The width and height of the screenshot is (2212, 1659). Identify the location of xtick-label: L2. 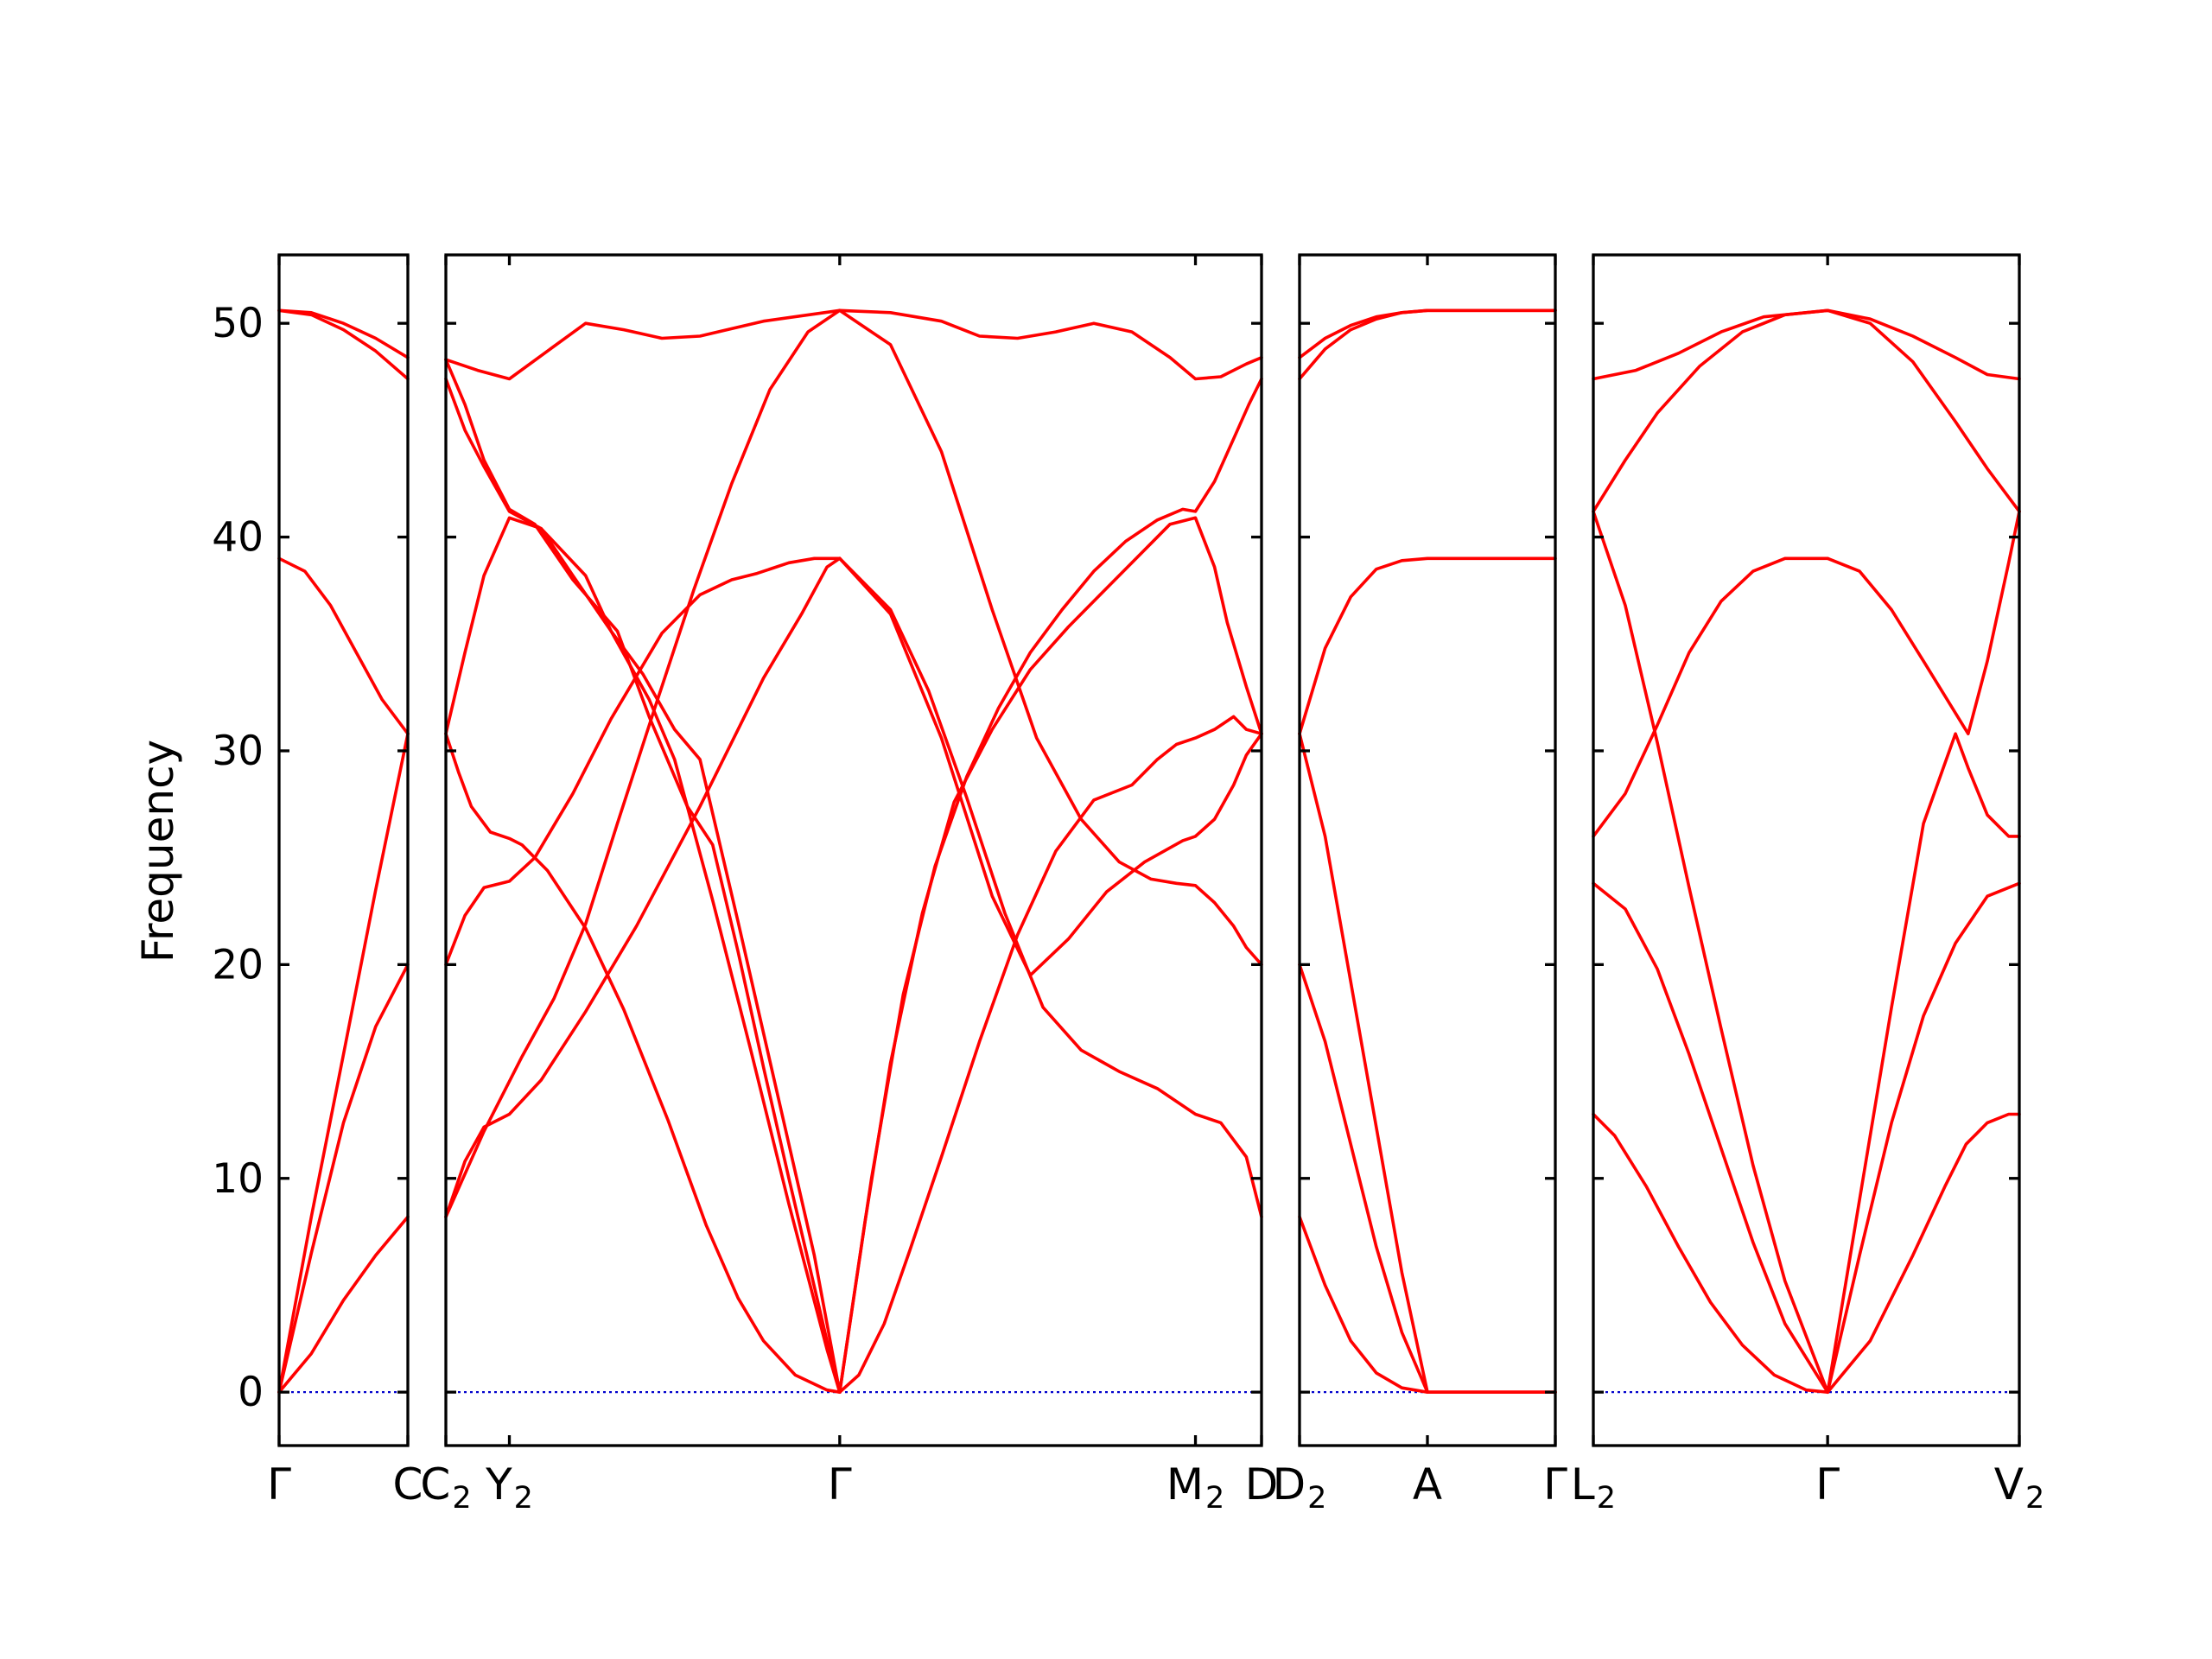
(1593, 1487).